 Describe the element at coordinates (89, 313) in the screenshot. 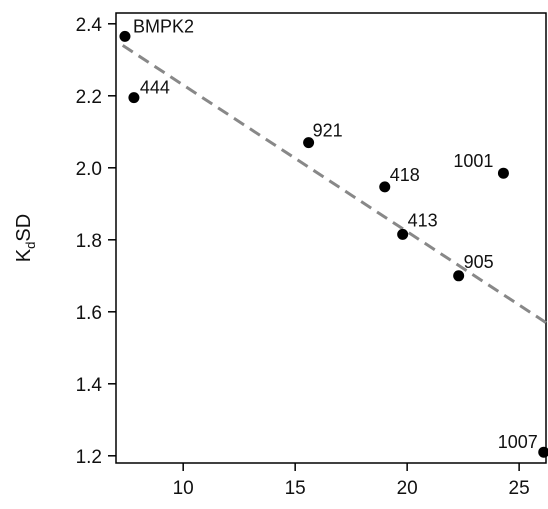

I see `y-tick-label: 1.6` at that location.